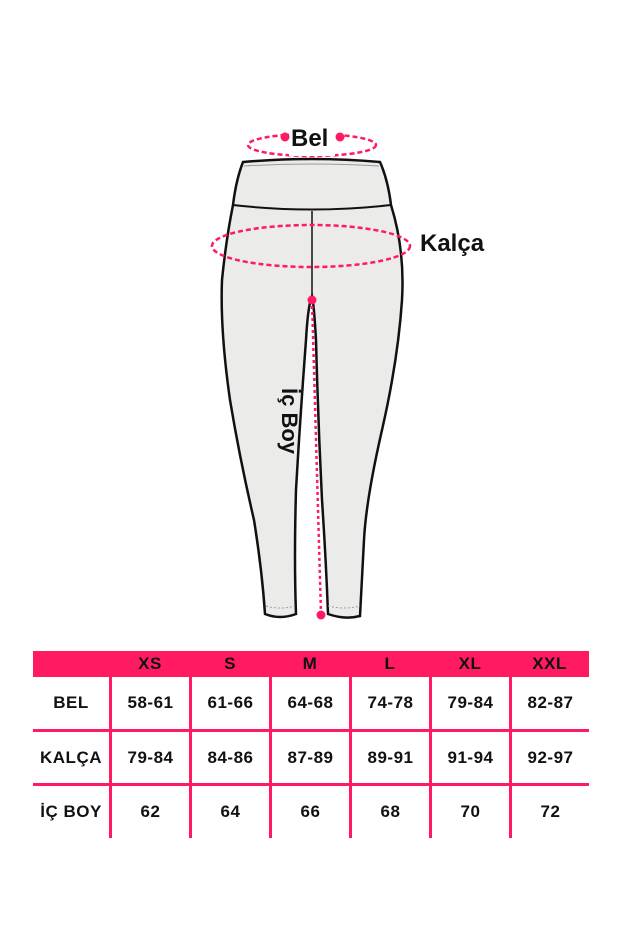  I want to click on waistband-line, so click(312, 207).